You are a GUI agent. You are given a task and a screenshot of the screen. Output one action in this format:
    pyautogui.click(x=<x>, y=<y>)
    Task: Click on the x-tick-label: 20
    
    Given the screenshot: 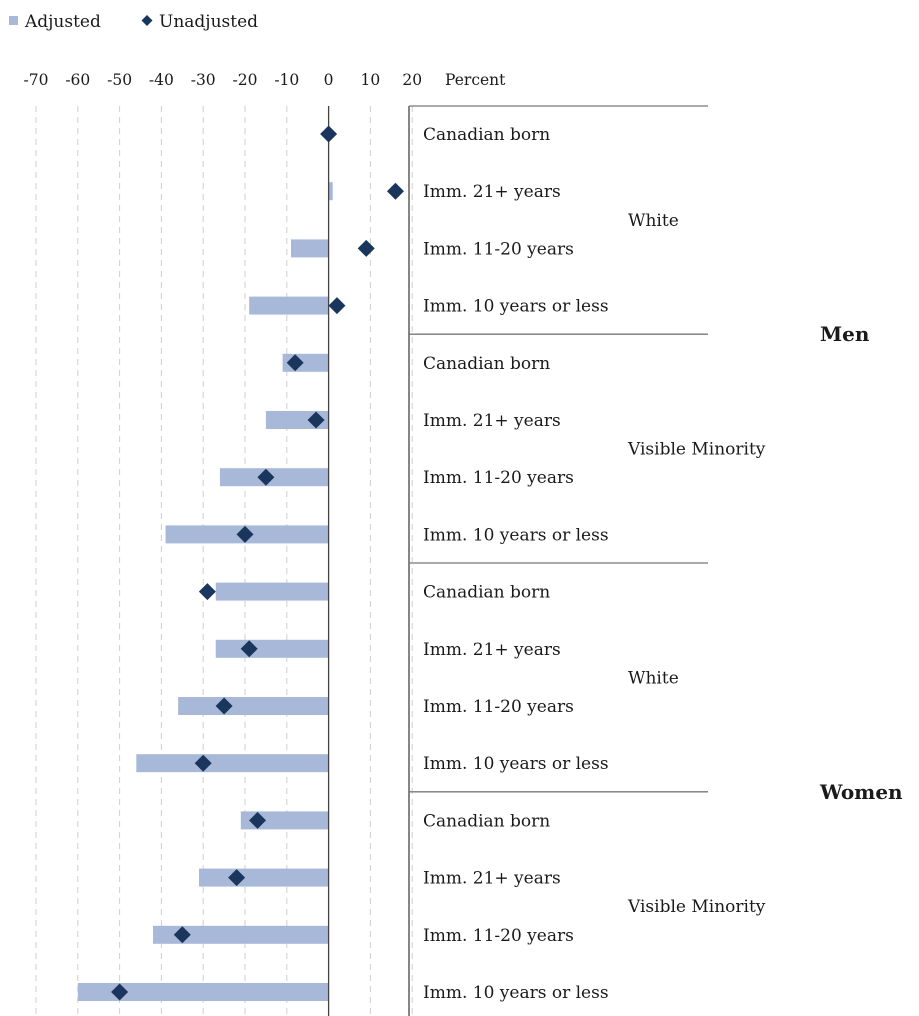 What is the action you would take?
    pyautogui.click(x=412, y=80)
    